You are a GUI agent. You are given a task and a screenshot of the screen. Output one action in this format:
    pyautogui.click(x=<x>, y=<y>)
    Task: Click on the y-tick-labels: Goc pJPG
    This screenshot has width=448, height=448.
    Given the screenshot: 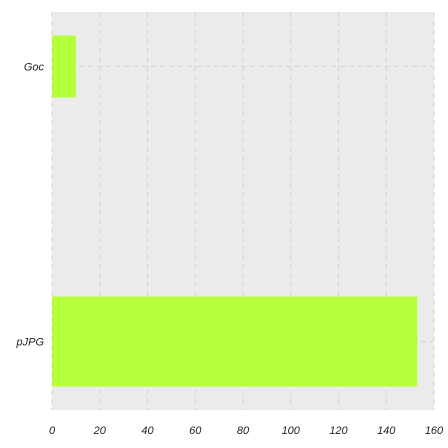 What is the action you would take?
    pyautogui.click(x=29, y=205)
    